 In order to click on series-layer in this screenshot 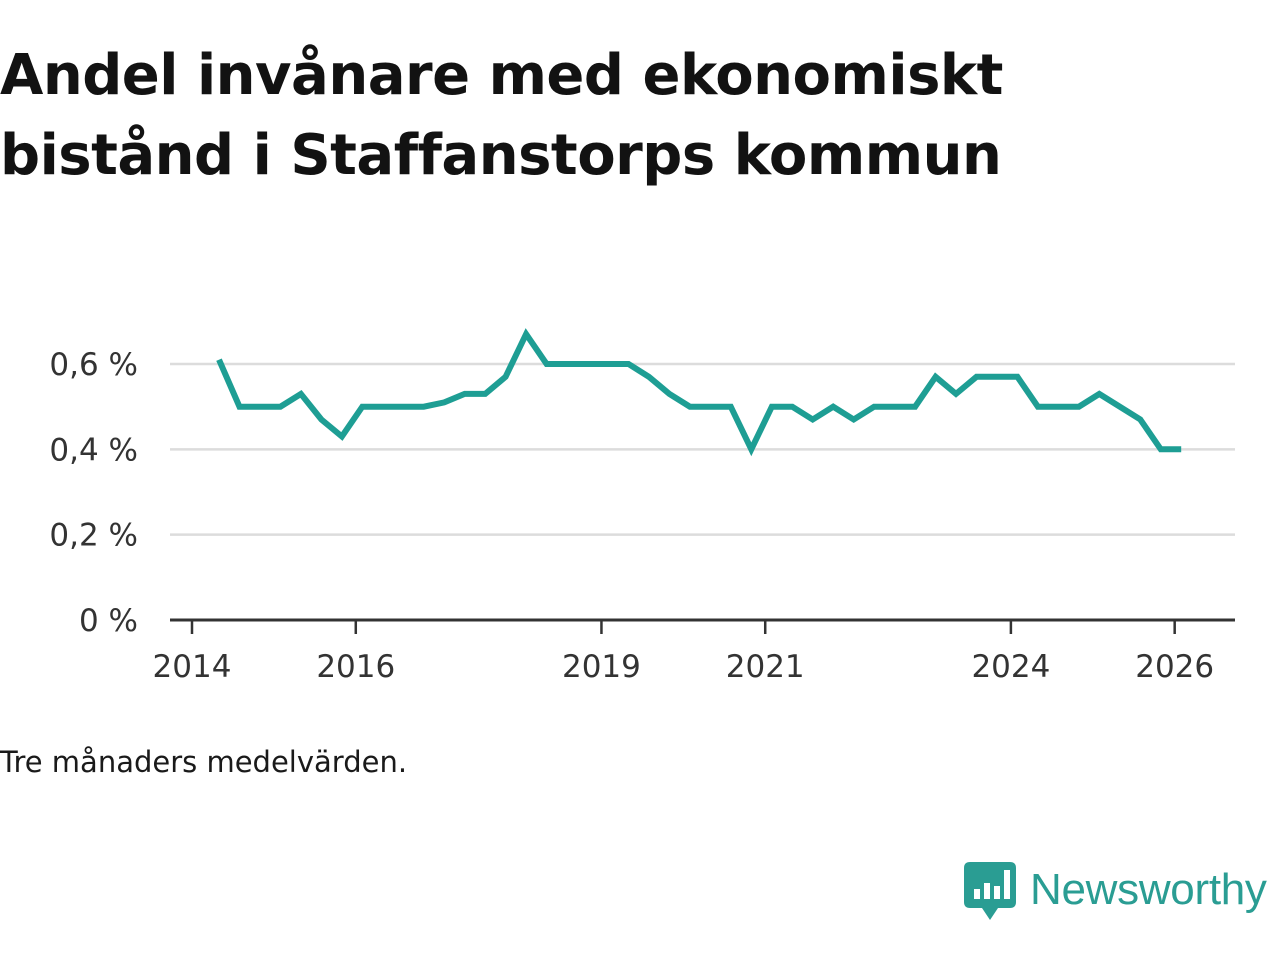, I will do `click(699, 392)`.